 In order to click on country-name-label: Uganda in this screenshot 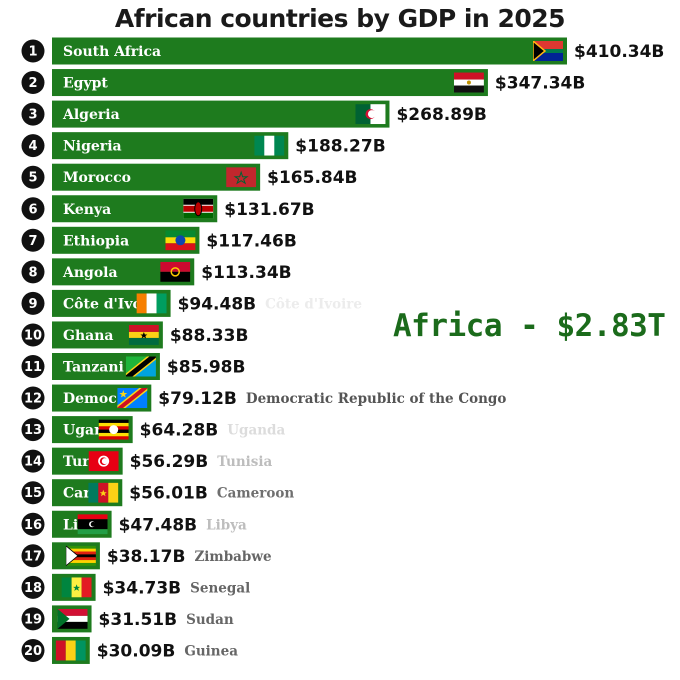, I will do `click(256, 431)`.